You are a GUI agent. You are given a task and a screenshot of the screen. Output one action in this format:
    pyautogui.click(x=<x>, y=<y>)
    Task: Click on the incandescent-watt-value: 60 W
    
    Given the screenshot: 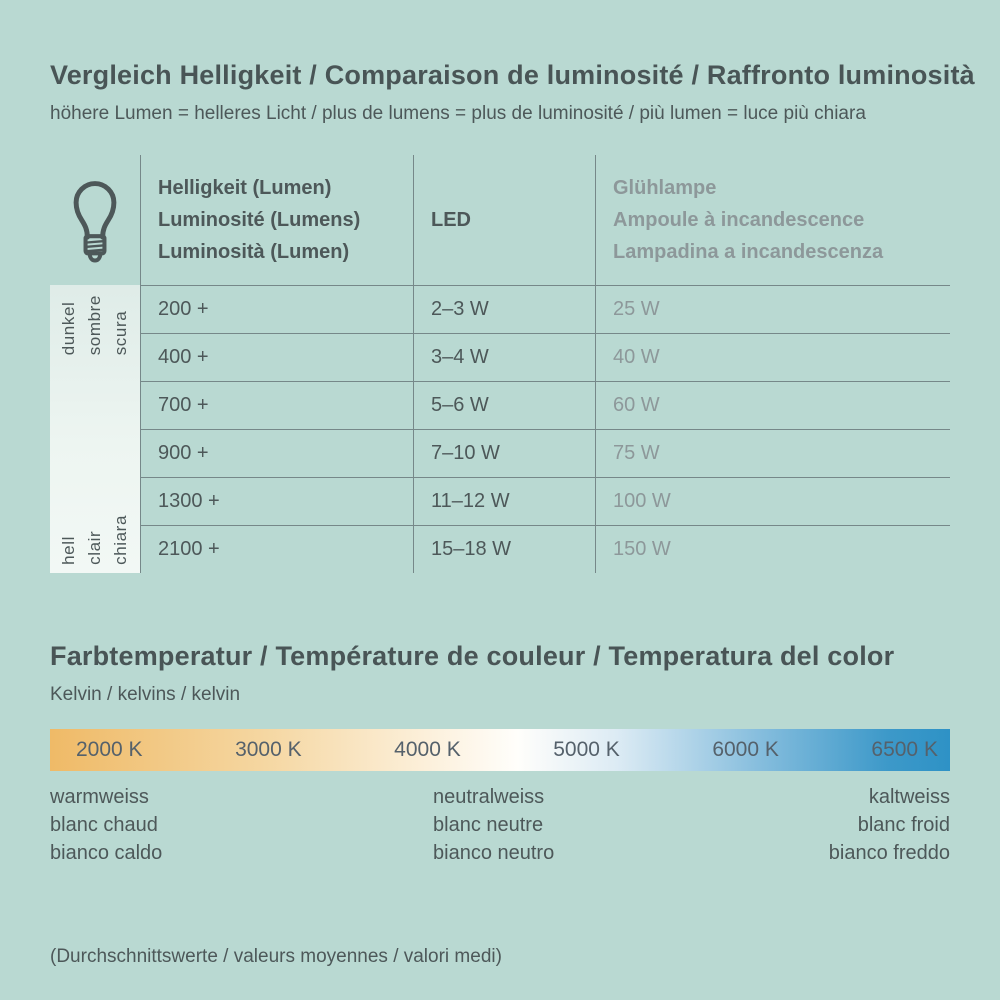 What is the action you would take?
    pyautogui.click(x=772, y=405)
    